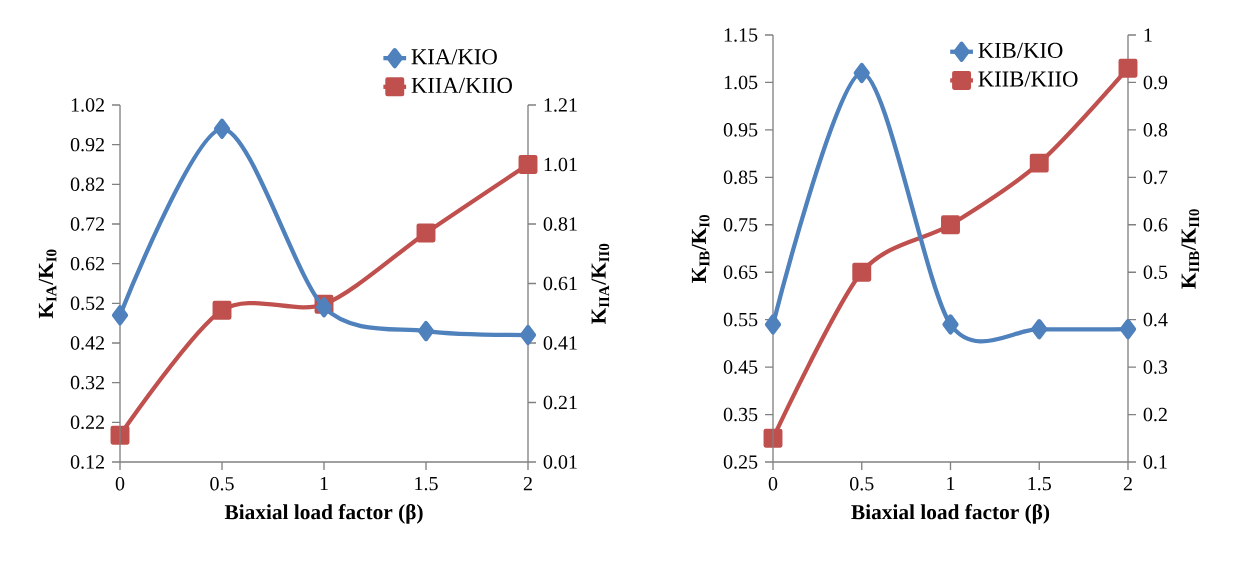 This screenshot has width=1233, height=567. I want to click on y2-axis-title: K$_{IIA}$/K$_{II0}$, so click(600, 284).